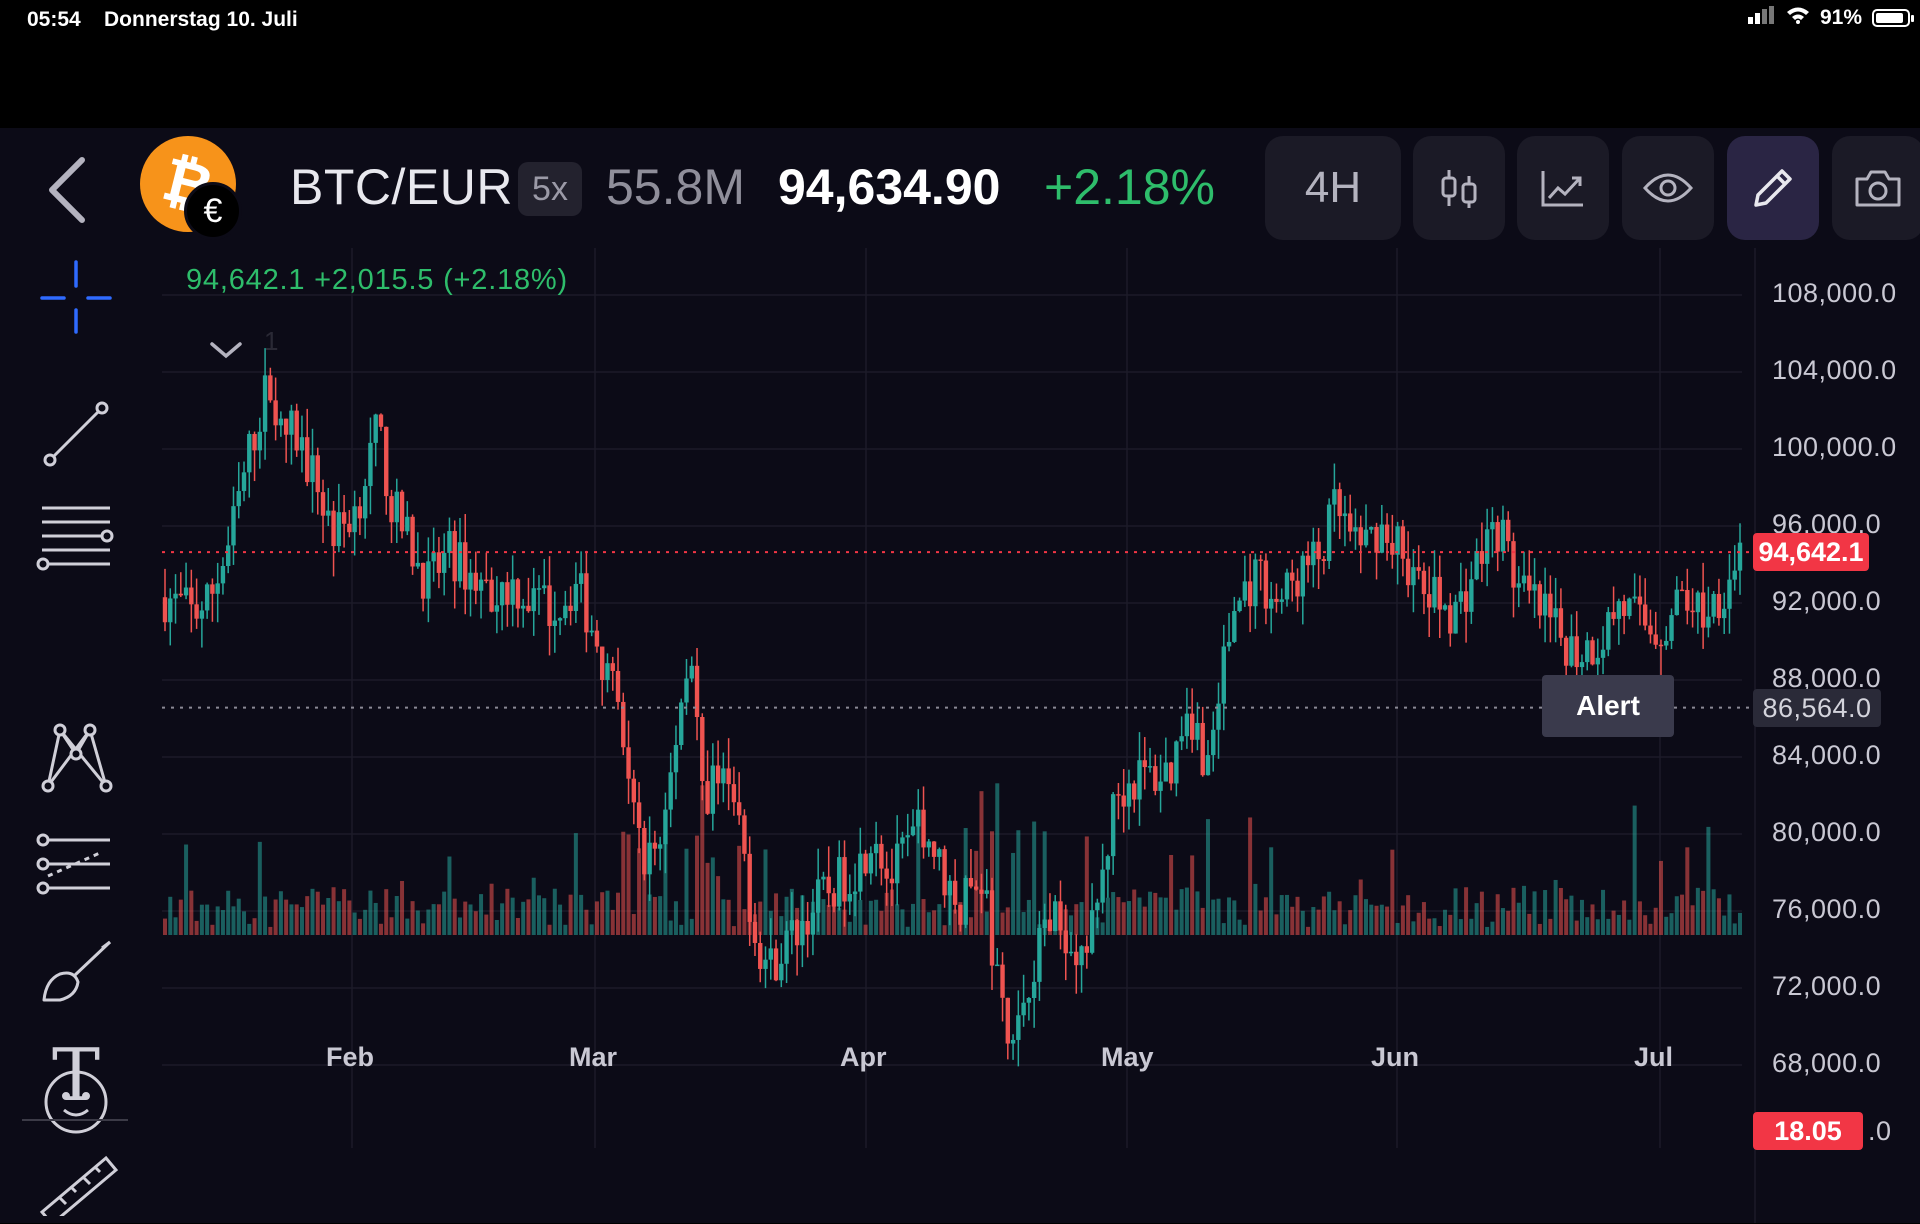 Image resolution: width=1920 pixels, height=1224 pixels. Describe the element at coordinates (401, 187) in the screenshot. I see `symbol-pair: BTC/EUR` at that location.